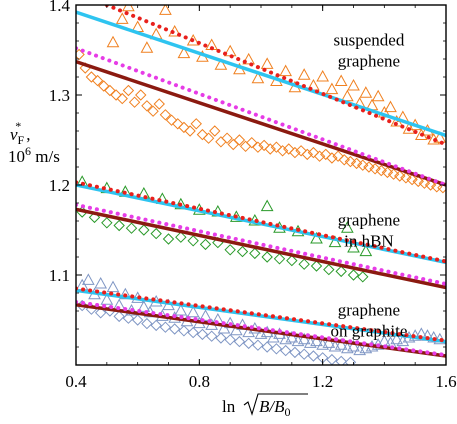 The height and width of the screenshot is (424, 457). Describe the element at coordinates (369, 241) in the screenshot. I see `annotation-label: in hBN` at that location.